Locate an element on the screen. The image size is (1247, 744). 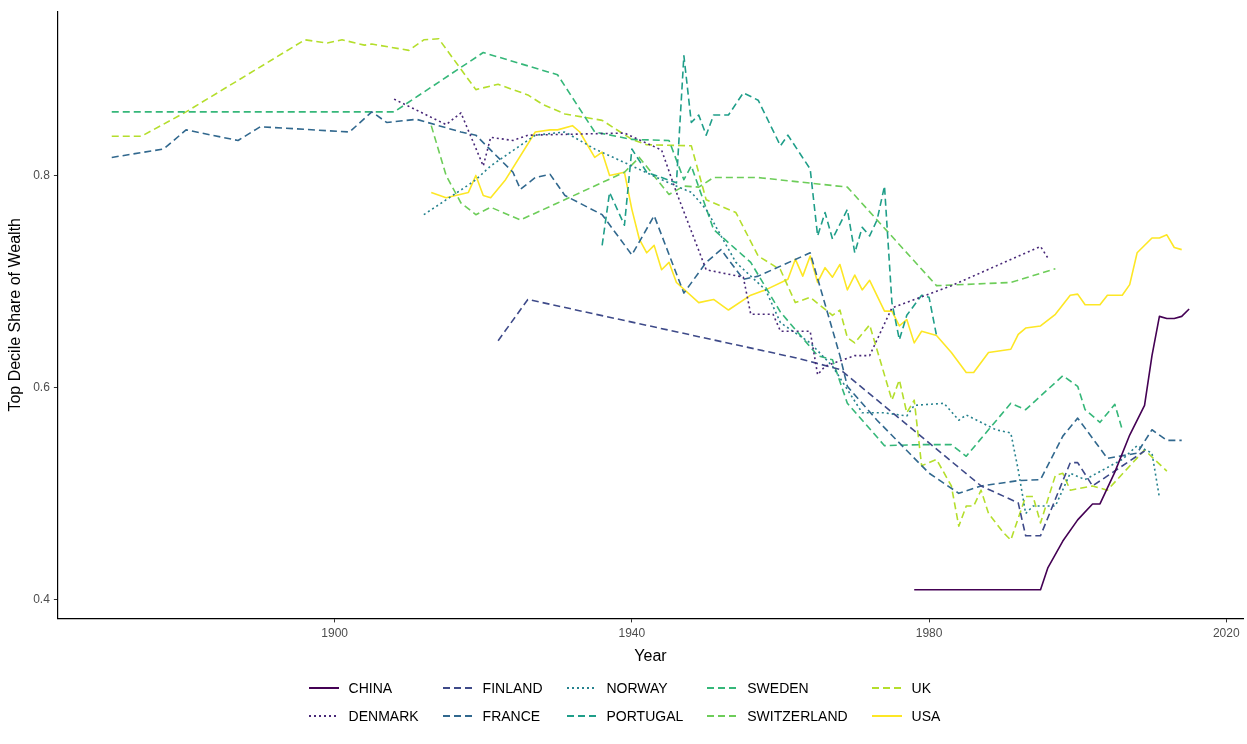
legend-label: NORWAY is located at coordinates (637, 688).